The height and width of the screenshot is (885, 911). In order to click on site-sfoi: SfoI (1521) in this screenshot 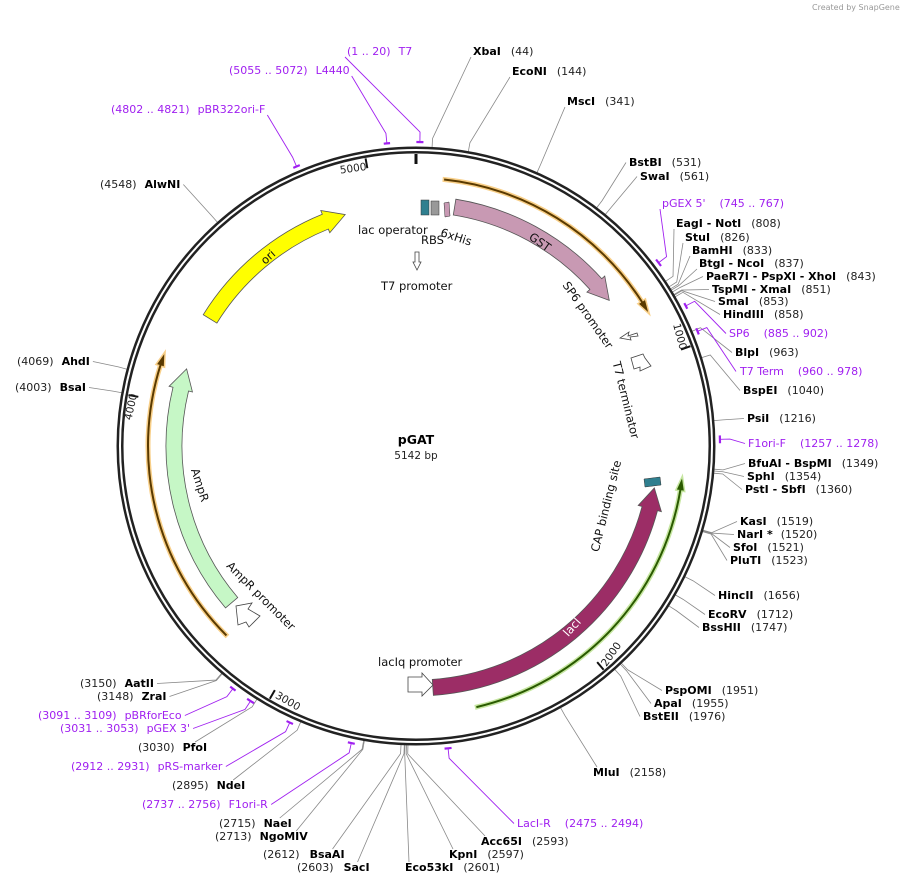, I will do `click(768, 547)`.